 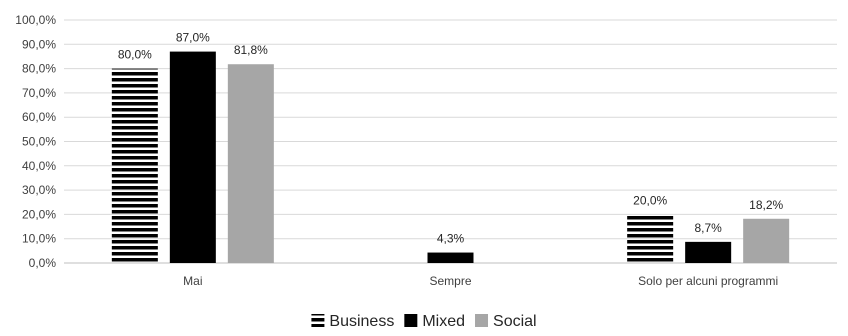 I want to click on data-label: 4,3%, so click(x=451, y=239).